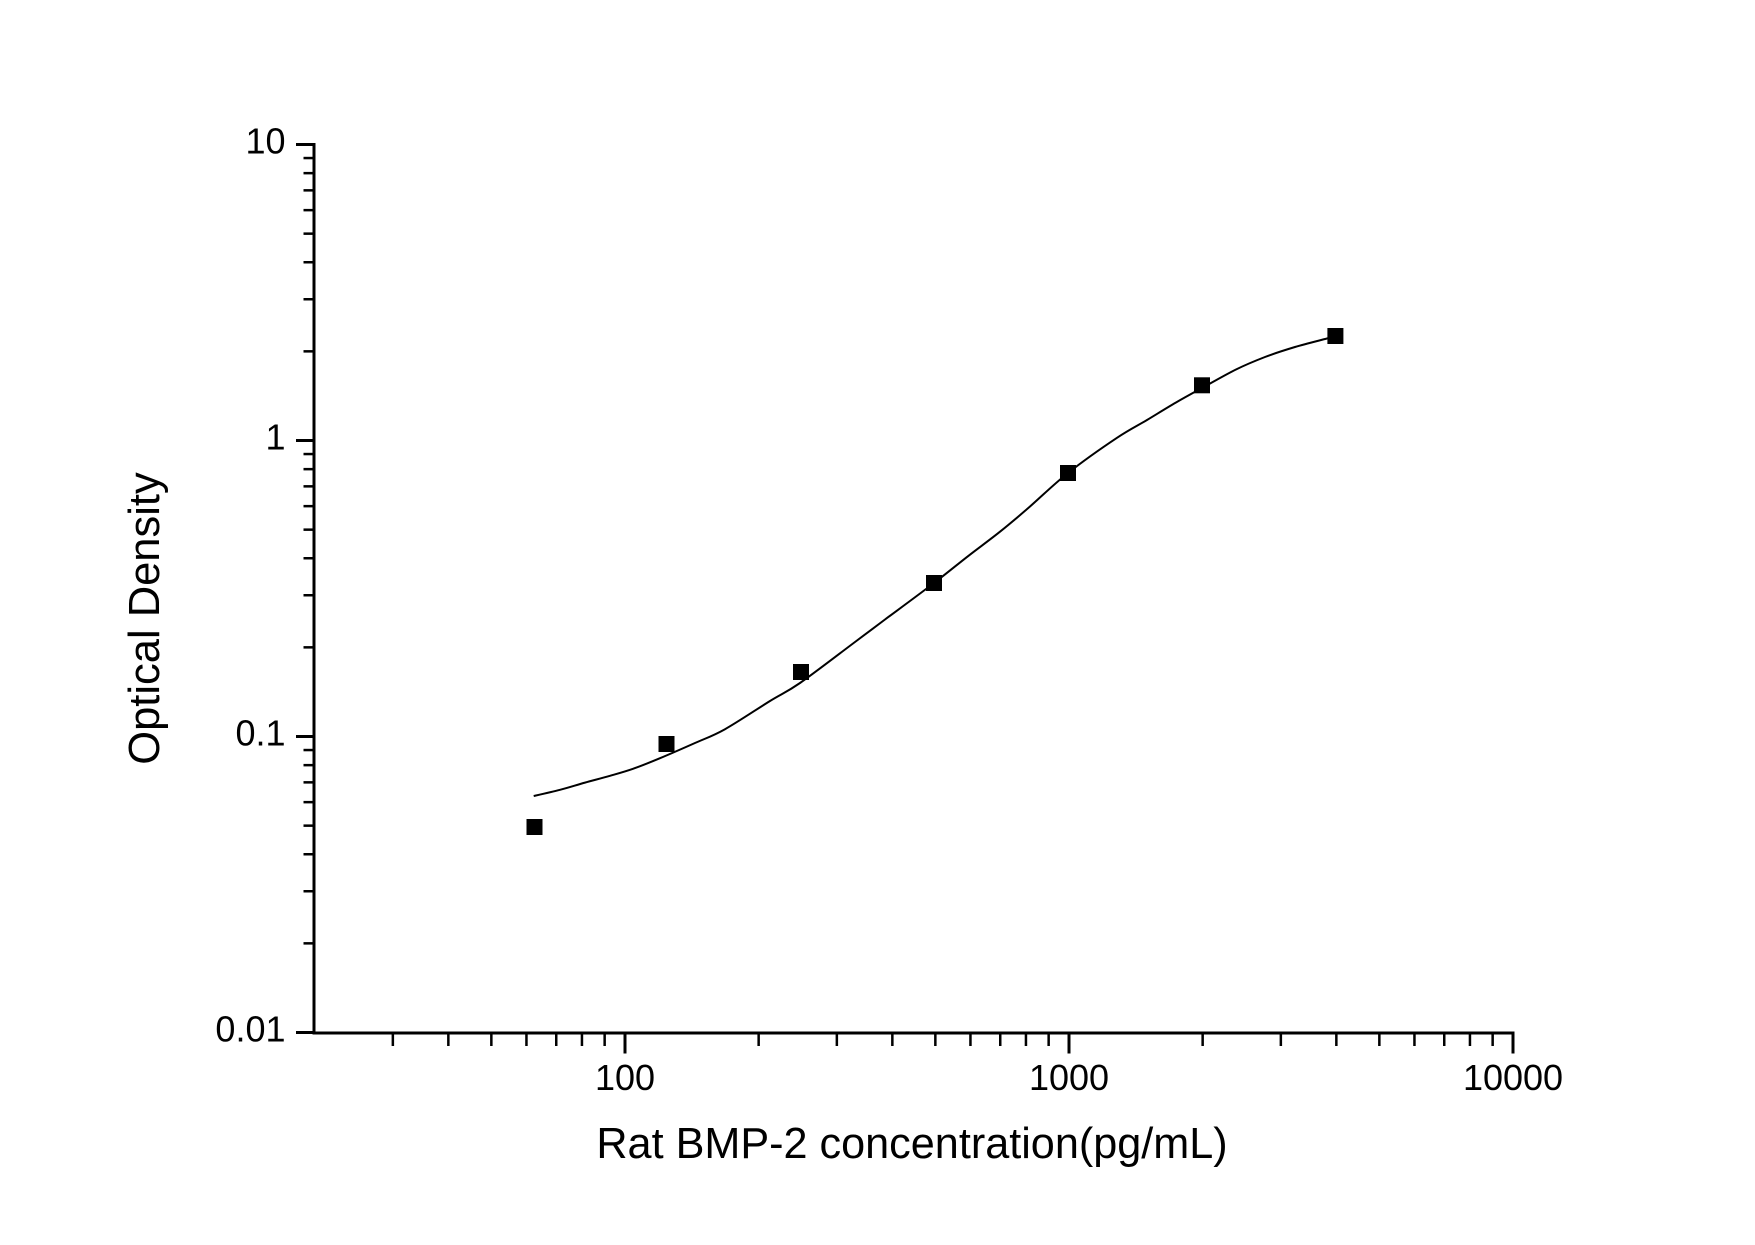  Describe the element at coordinates (625, 1077) in the screenshot. I see `svg-text: 100` at that location.